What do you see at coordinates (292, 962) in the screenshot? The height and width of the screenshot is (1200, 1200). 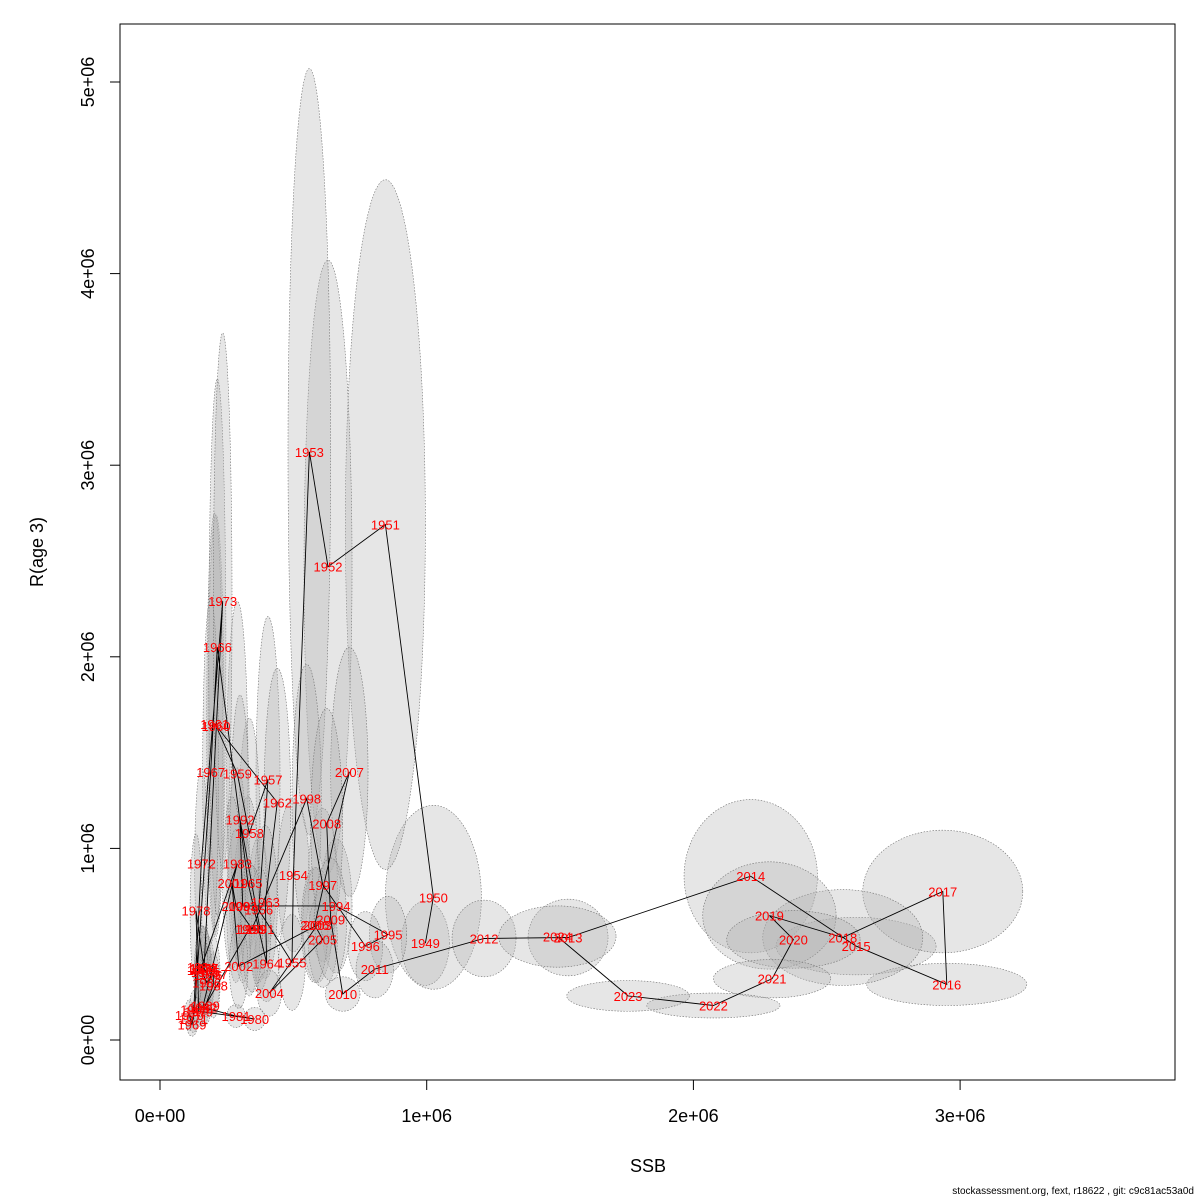 I see `year-label-1955: 1955` at bounding box center [292, 962].